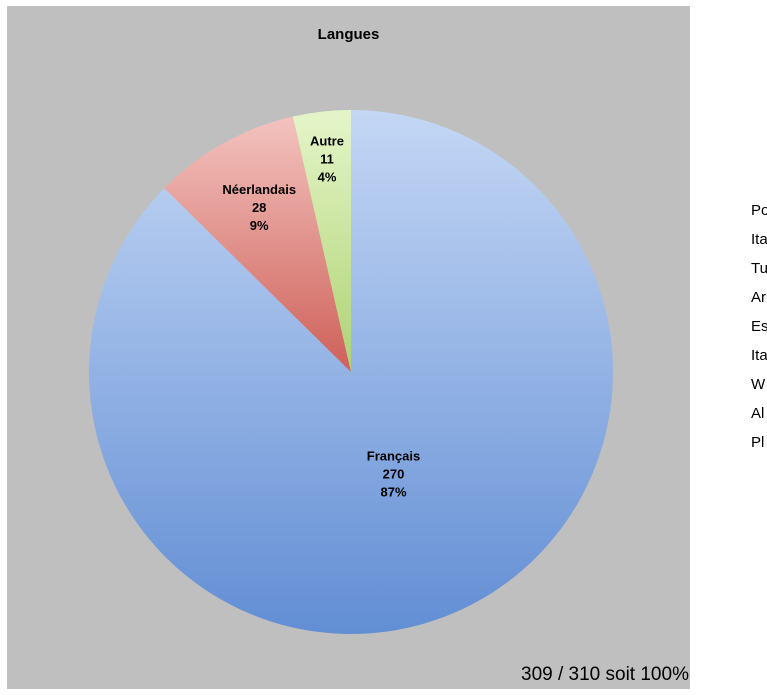 Image resolution: width=767 pixels, height=695 pixels. What do you see at coordinates (759, 210) in the screenshot?
I see `side-list-item: Po` at bounding box center [759, 210].